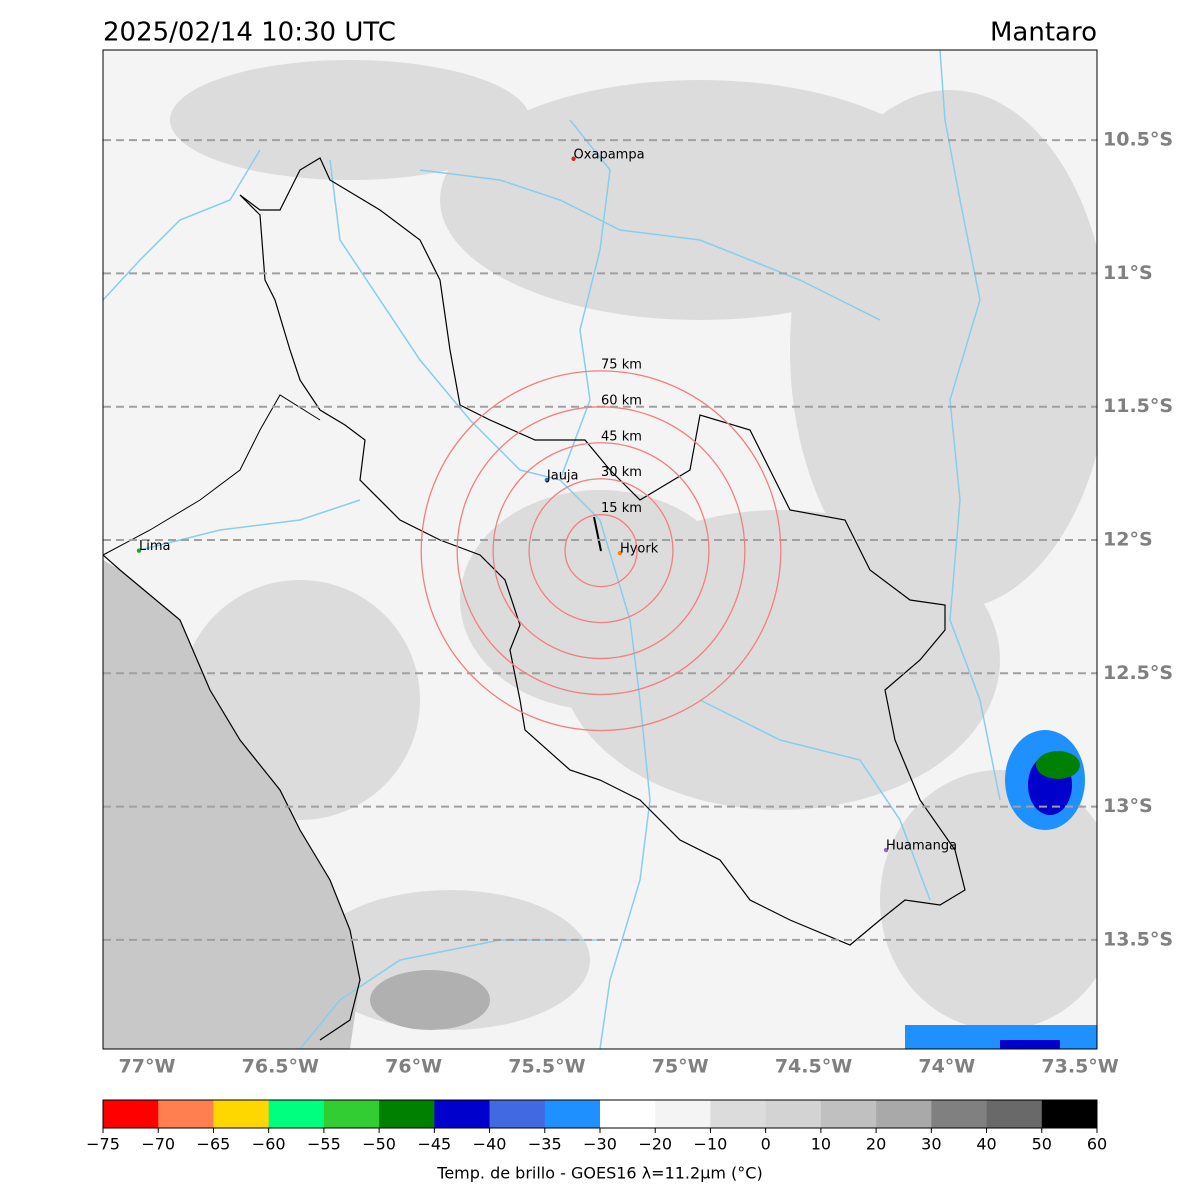 The width and height of the screenshot is (1200, 1200). I want to click on coast-dark, so click(231, 804).